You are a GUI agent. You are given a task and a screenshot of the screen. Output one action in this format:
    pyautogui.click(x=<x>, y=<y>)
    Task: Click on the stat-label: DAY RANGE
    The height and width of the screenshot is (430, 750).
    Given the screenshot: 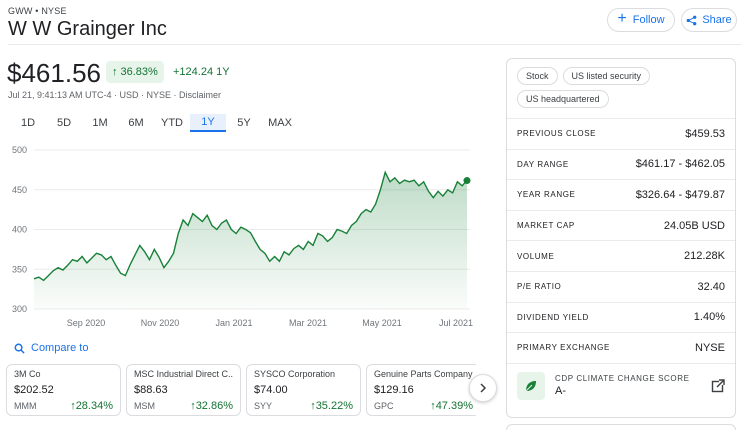 What is the action you would take?
    pyautogui.click(x=543, y=164)
    